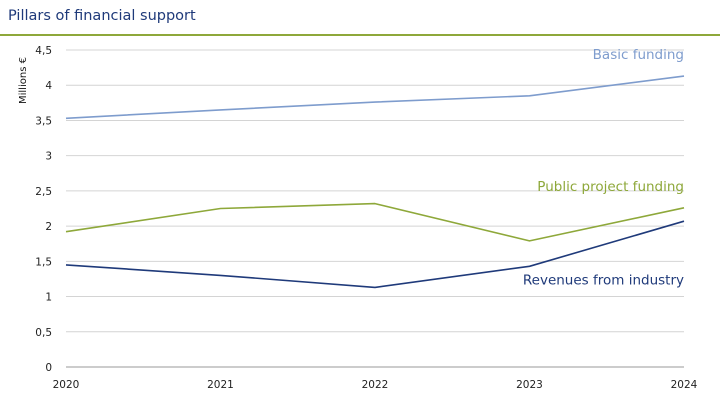 The height and width of the screenshot is (405, 720). What do you see at coordinates (43, 121) in the screenshot?
I see `y-tick-label: 3,5` at bounding box center [43, 121].